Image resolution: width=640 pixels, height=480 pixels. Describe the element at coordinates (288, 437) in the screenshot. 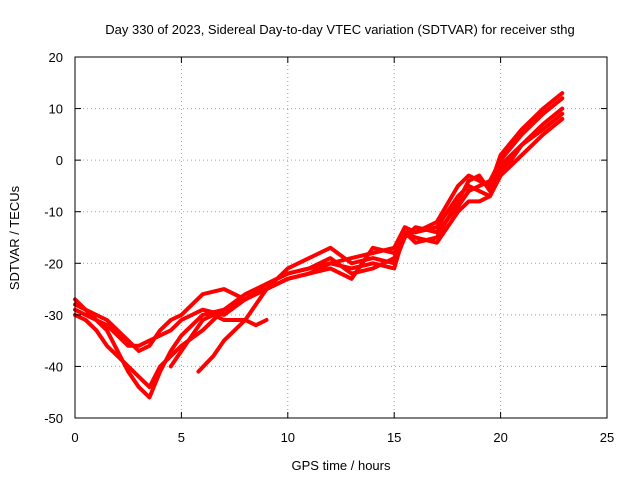

I see `x-tick-label: 10` at that location.